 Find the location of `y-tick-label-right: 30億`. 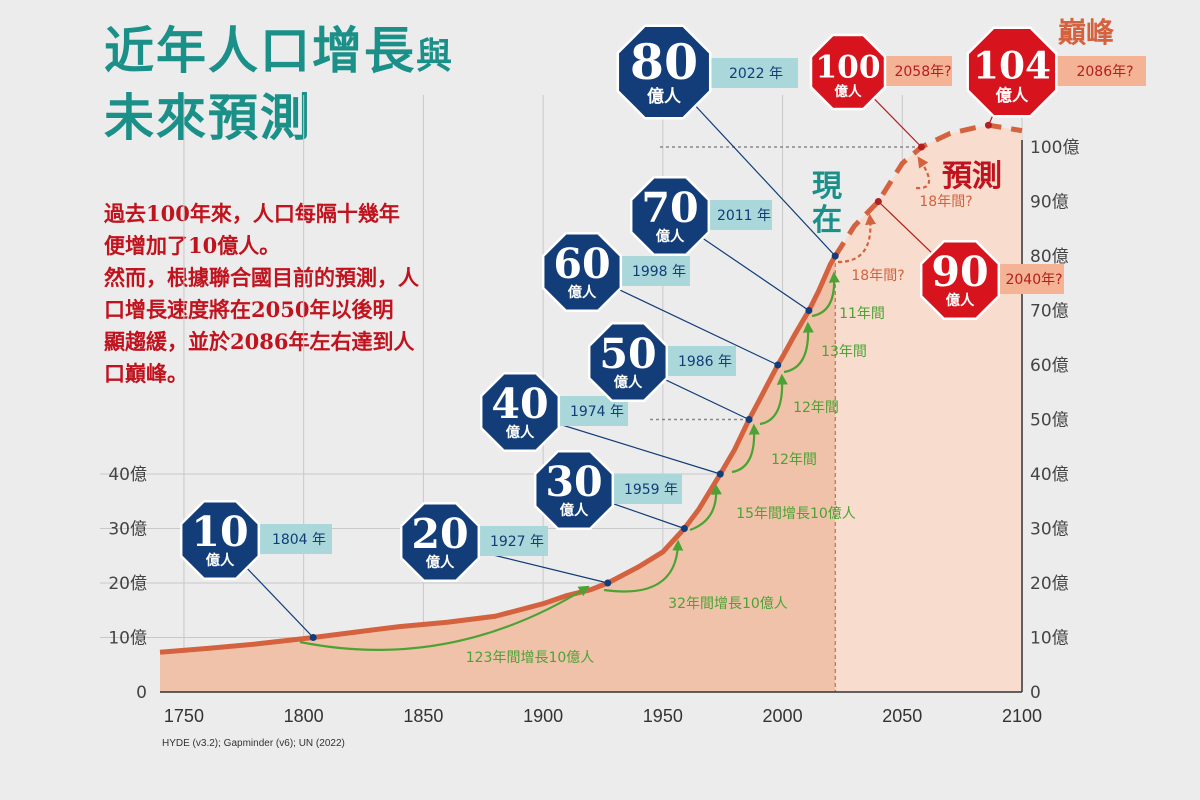

y-tick-label-right: 30億 is located at coordinates (1049, 530).